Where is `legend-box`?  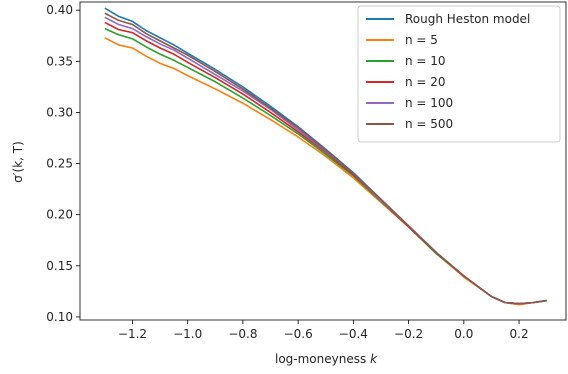
legend-box is located at coordinates (459, 74).